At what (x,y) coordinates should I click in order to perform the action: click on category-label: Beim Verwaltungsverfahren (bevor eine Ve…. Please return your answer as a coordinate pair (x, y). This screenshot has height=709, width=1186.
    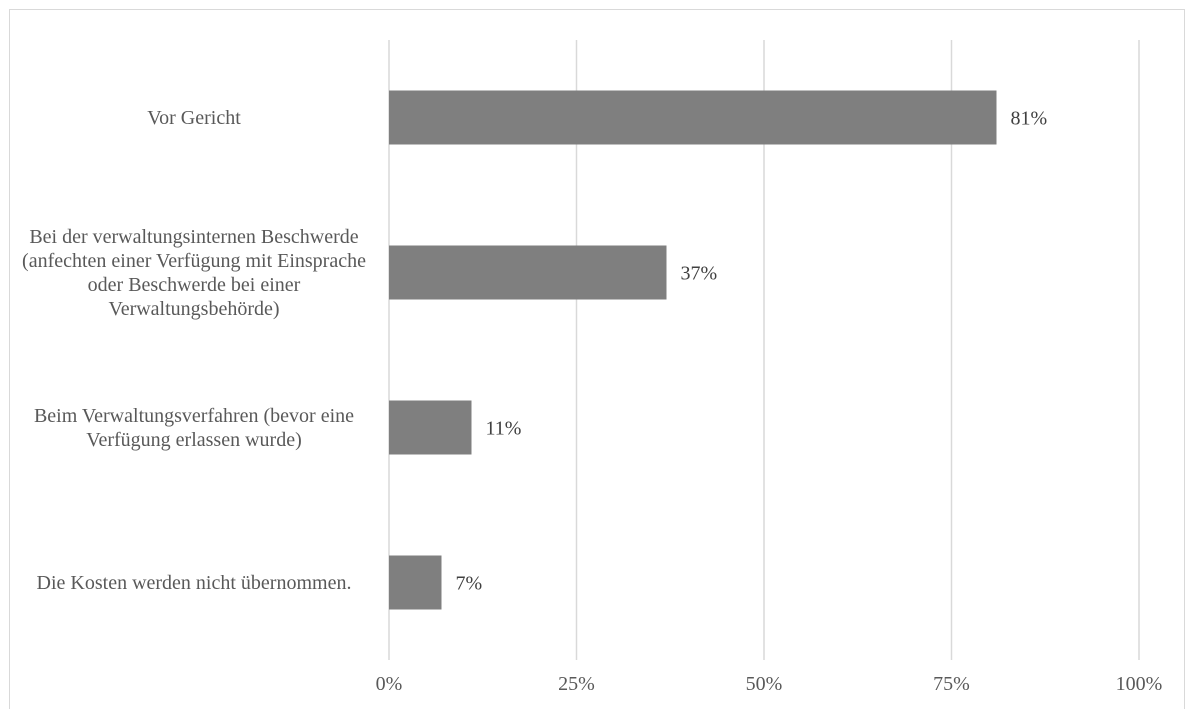
    Looking at the image, I should click on (194, 427).